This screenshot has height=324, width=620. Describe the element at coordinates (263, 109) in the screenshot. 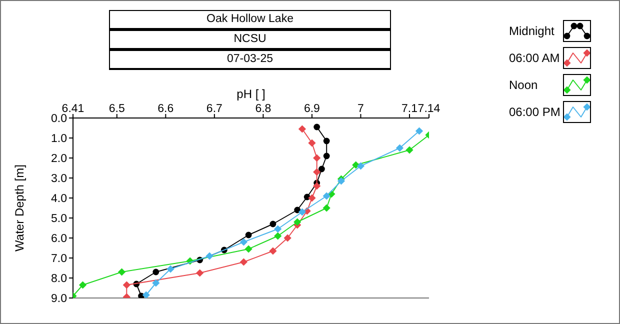

I see `x-tick-label: 6.8` at that location.